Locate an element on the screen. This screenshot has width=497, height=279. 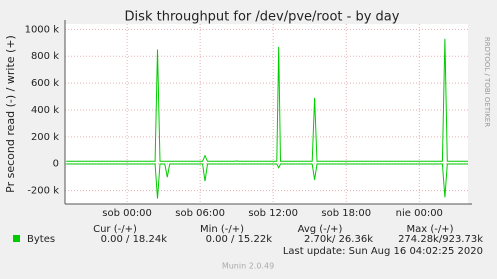
legend-header: Avg (-/+) is located at coordinates (320, 229).